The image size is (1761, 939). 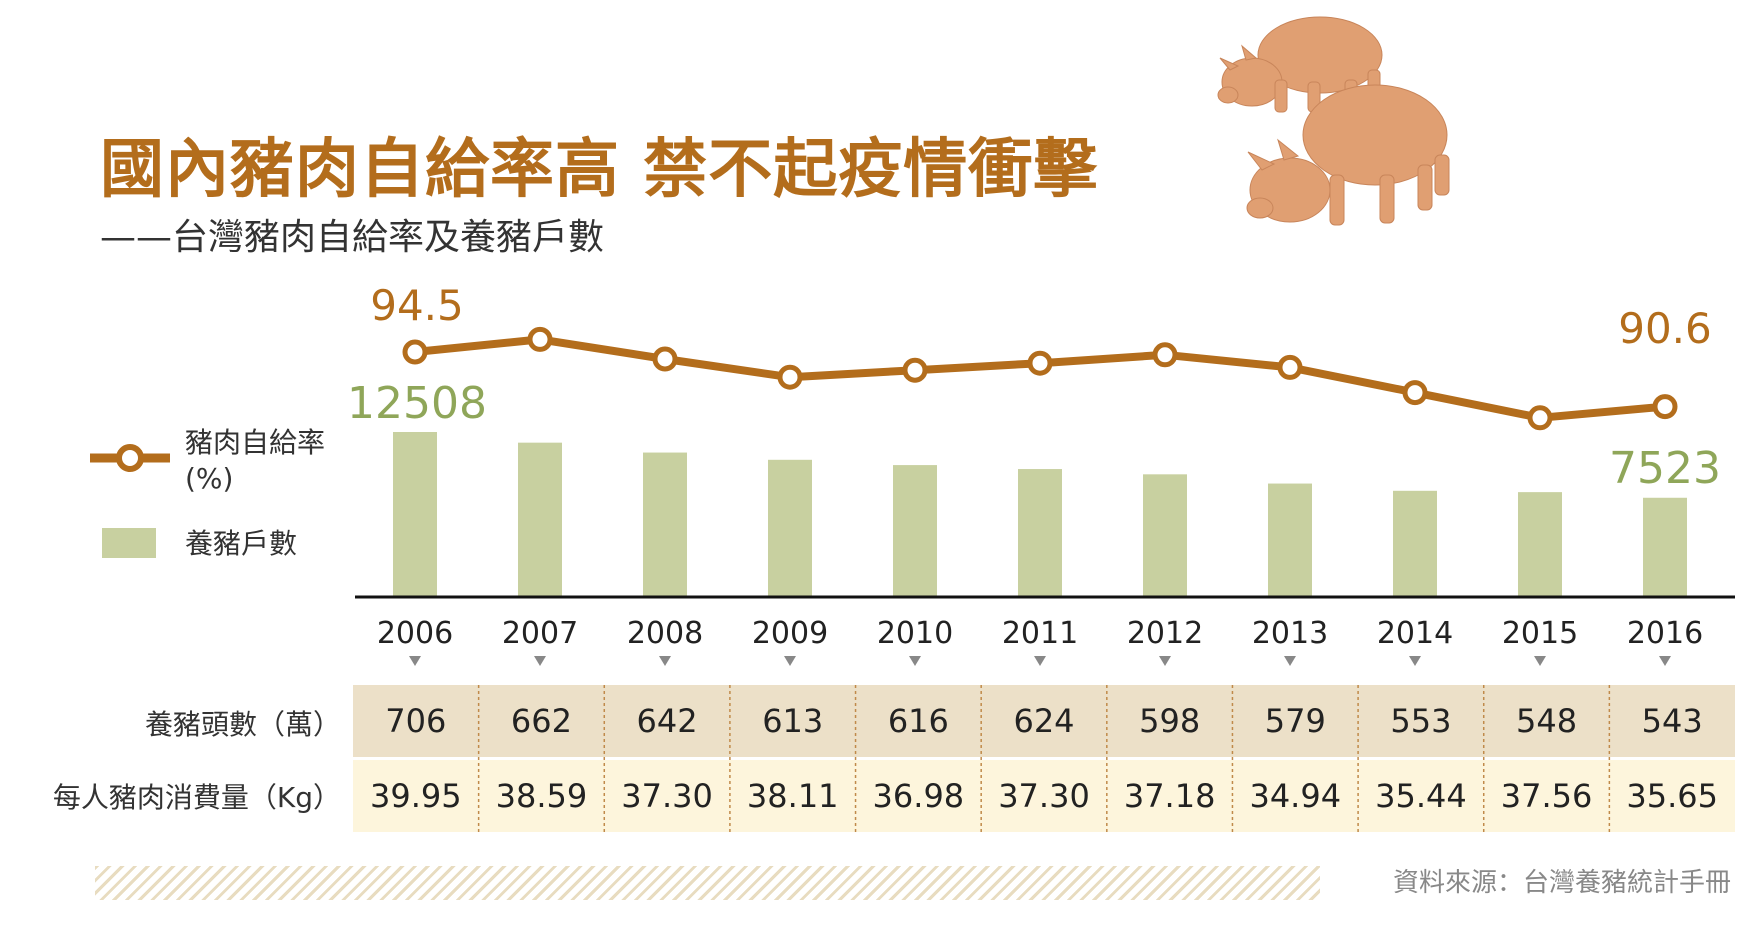 I want to click on bar-2016, so click(x=1665, y=547).